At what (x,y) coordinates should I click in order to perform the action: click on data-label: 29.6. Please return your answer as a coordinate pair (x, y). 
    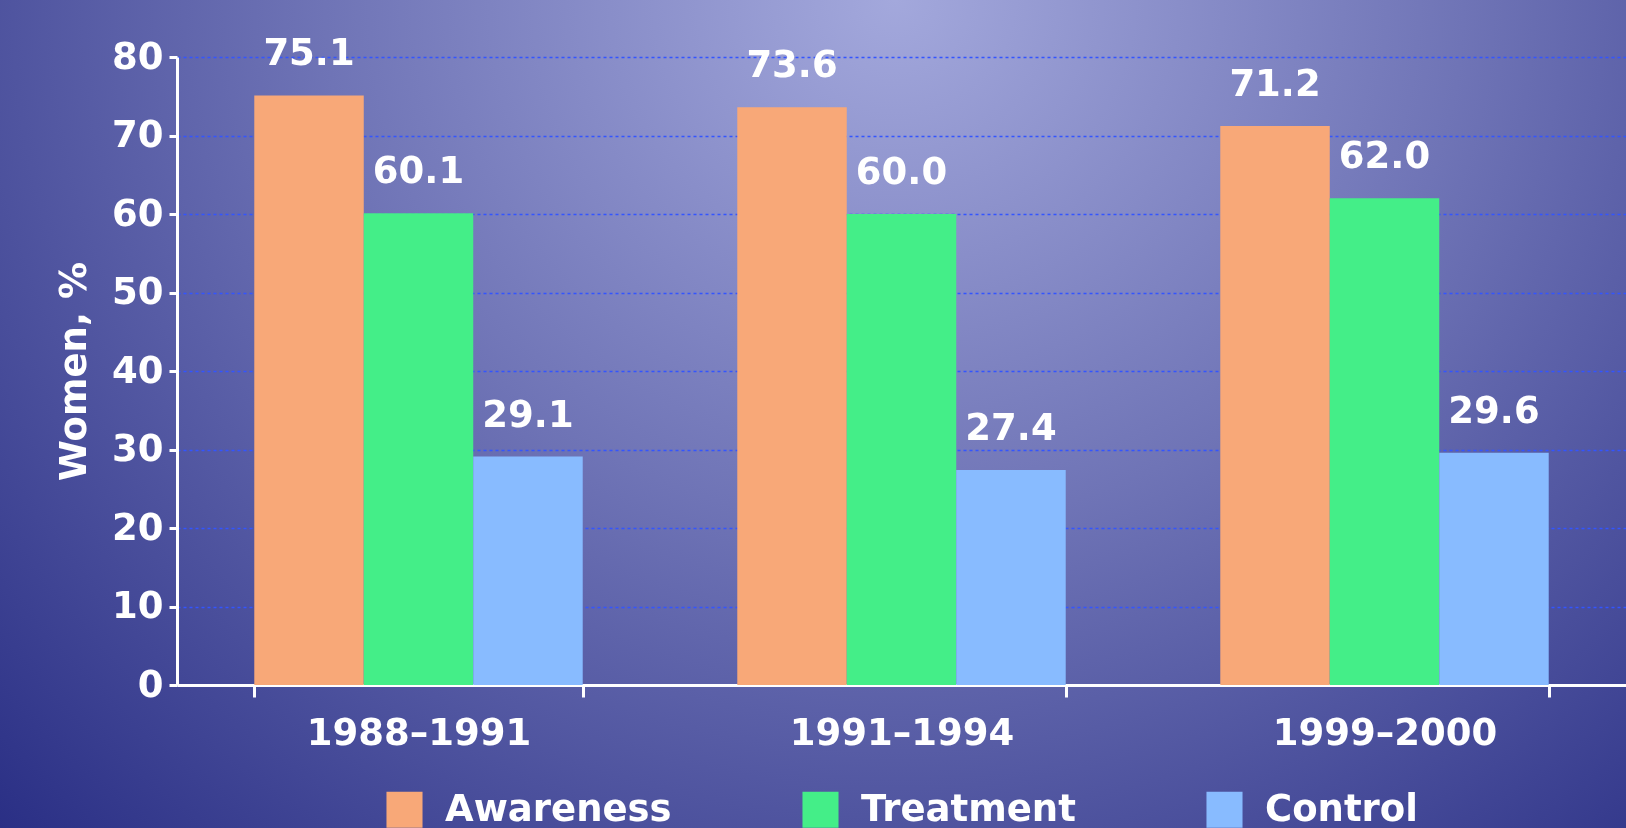
    Looking at the image, I should click on (1494, 410).